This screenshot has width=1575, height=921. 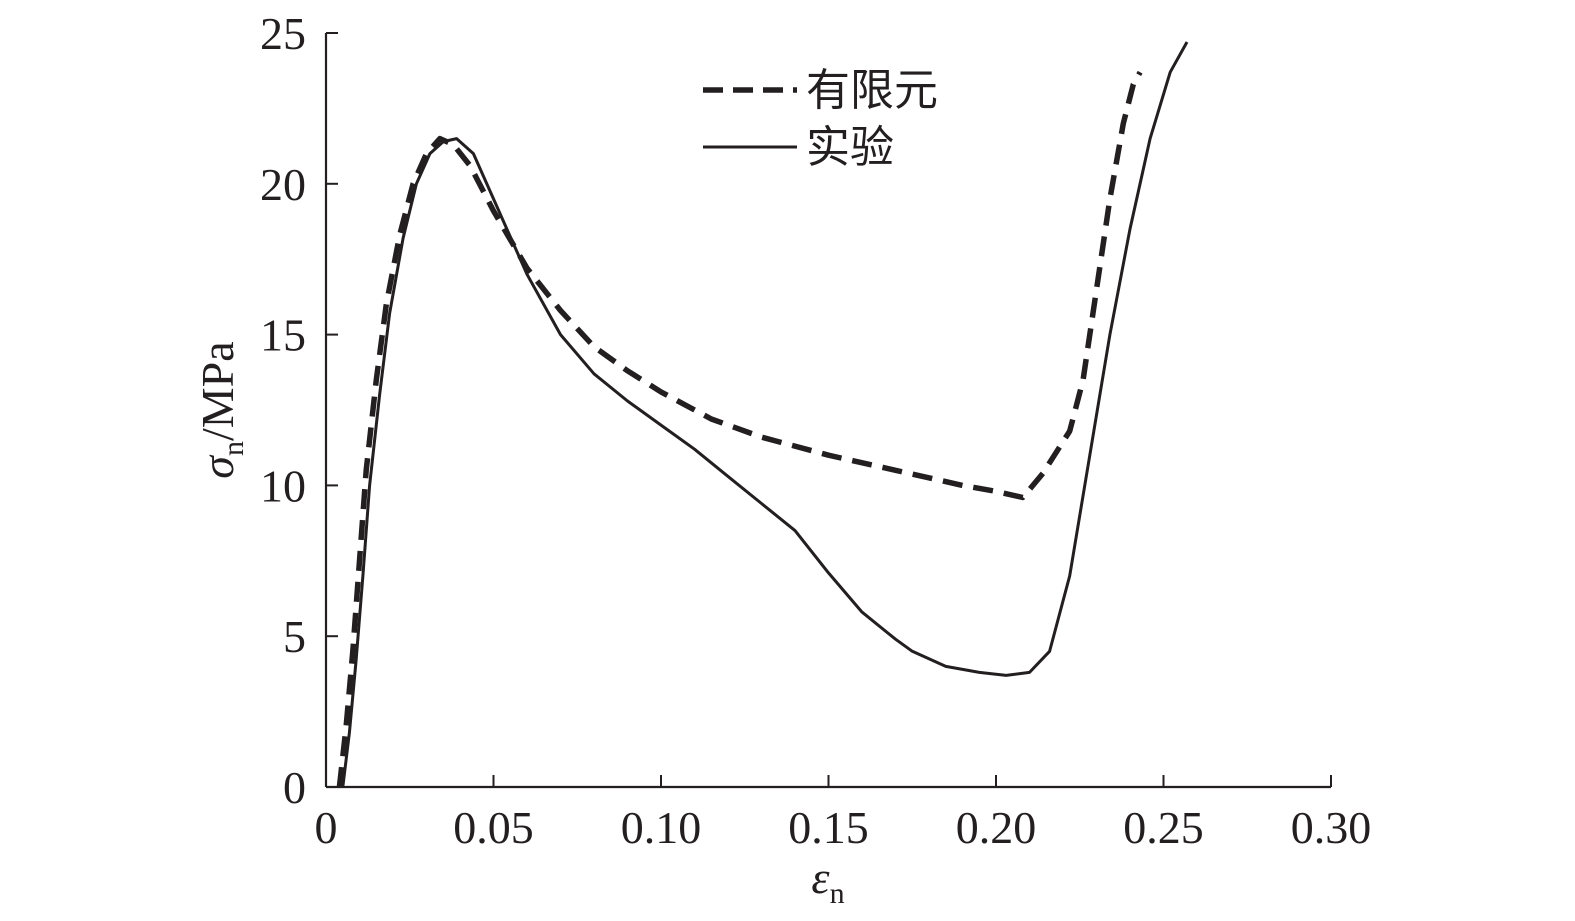 I want to click on y-tick-label: 10, so click(x=283, y=485).